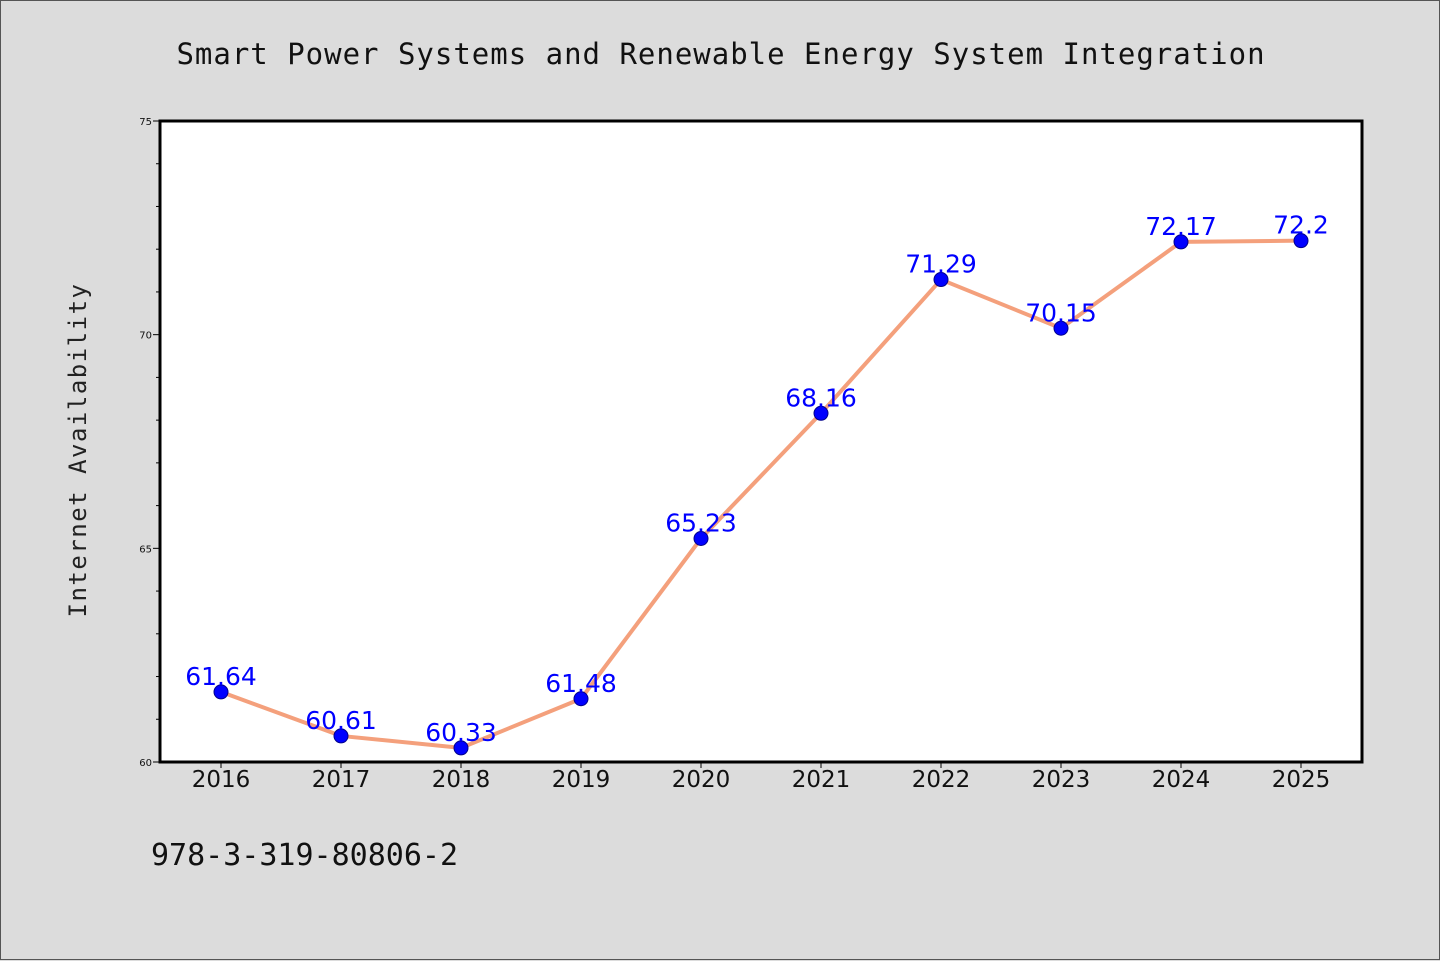 This screenshot has width=1440, height=961. What do you see at coordinates (701, 780) in the screenshot?
I see `x-tick-label: 2020` at bounding box center [701, 780].